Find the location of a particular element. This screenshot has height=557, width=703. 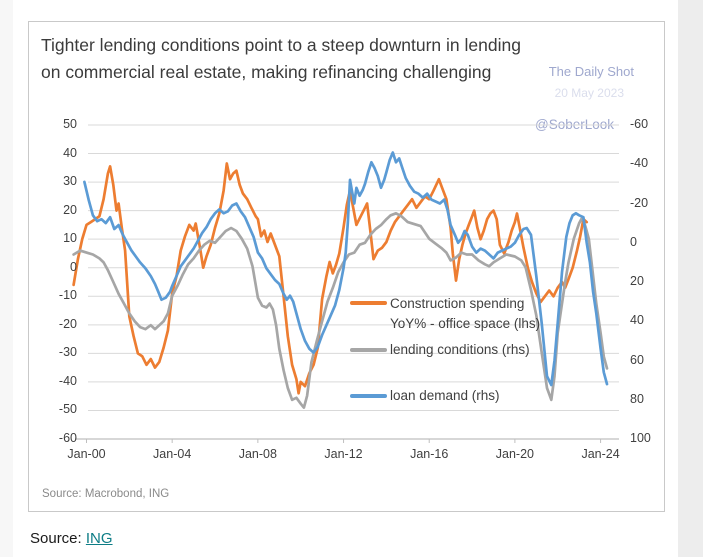

left-axis-tick-label: 50 is located at coordinates (70, 124).